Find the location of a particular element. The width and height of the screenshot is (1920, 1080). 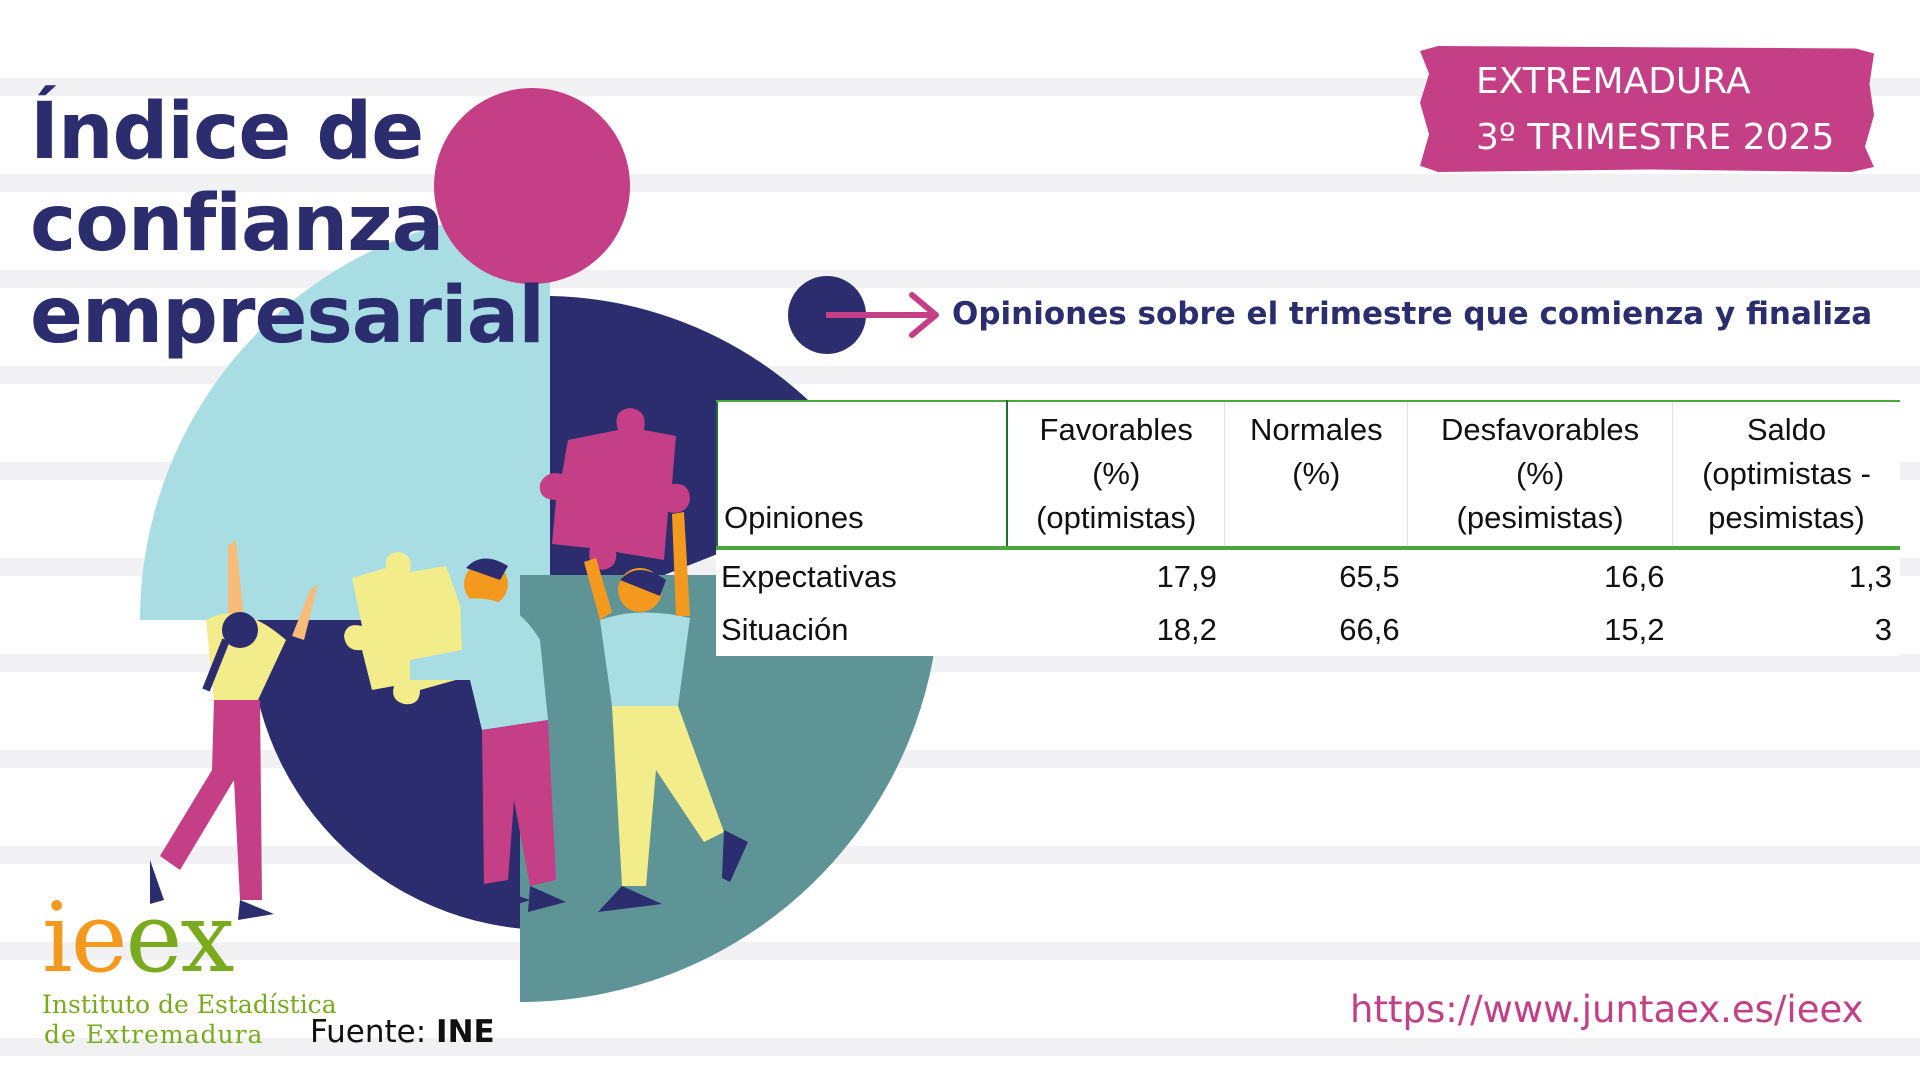

header-saldo-line1: Saldo is located at coordinates (1786, 429).